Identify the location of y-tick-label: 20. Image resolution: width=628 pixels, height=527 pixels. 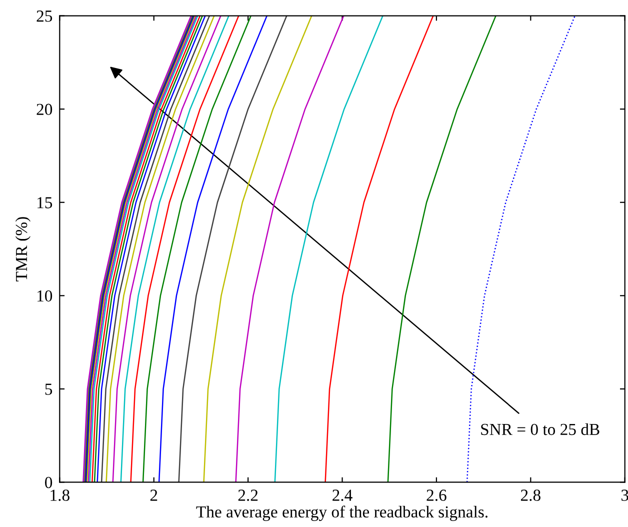
(44, 110).